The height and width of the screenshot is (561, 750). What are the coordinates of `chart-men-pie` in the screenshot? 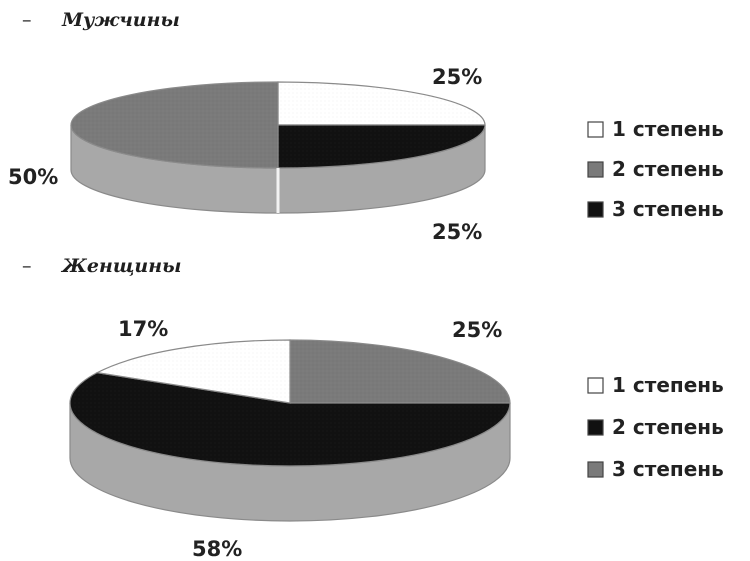 It's located at (278, 147).